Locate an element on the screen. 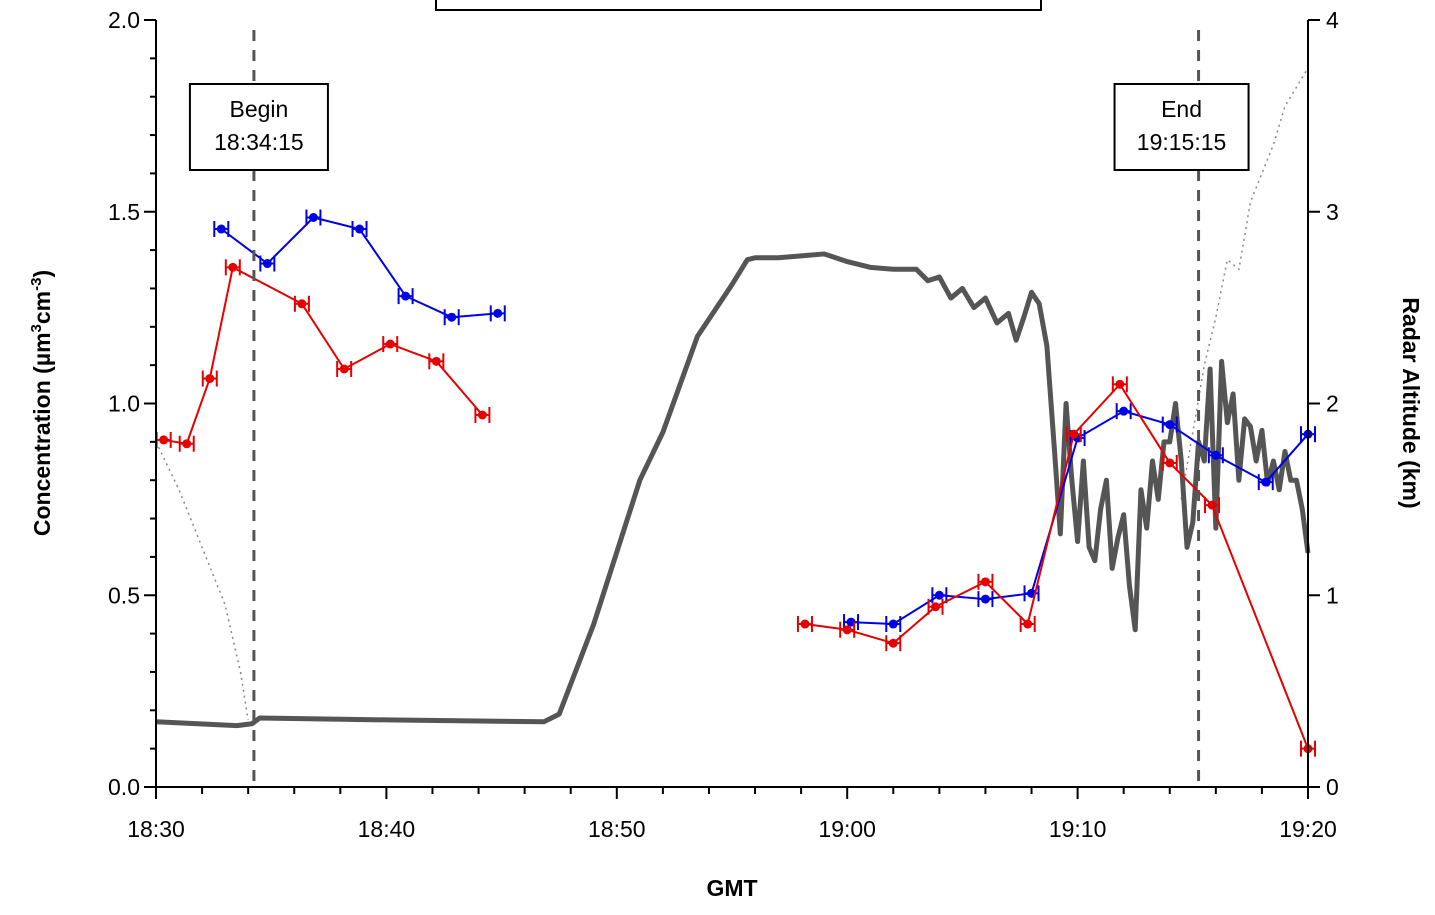 The width and height of the screenshot is (1435, 915). annotation-time-1: 19:15:15 is located at coordinates (1182, 142).